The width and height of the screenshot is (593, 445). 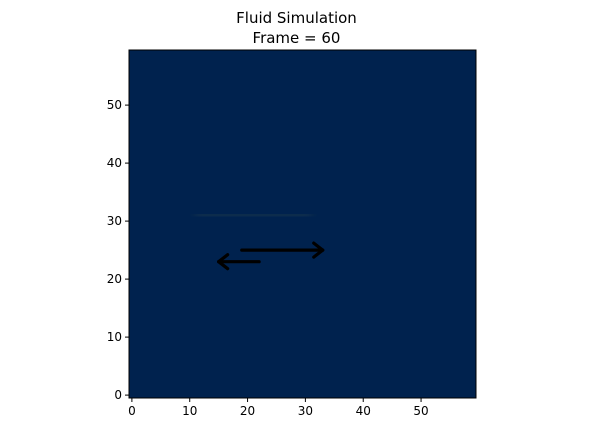 What do you see at coordinates (114, 105) in the screenshot?
I see `y-tick-label-50: 50` at bounding box center [114, 105].